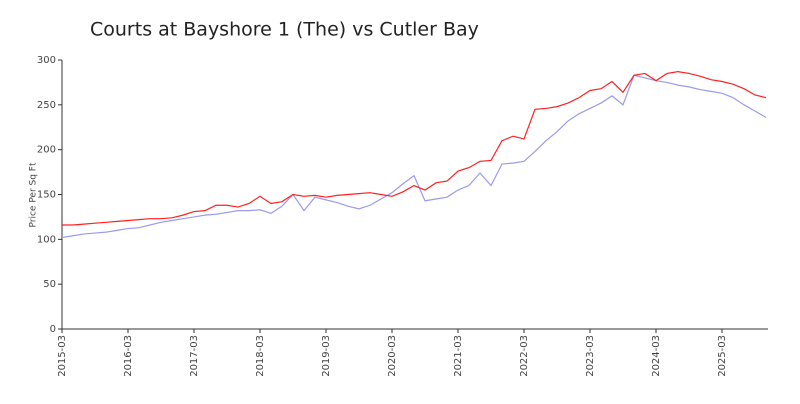  Describe the element at coordinates (524, 356) in the screenshot. I see `x-tick-label: 2022-03` at that location.